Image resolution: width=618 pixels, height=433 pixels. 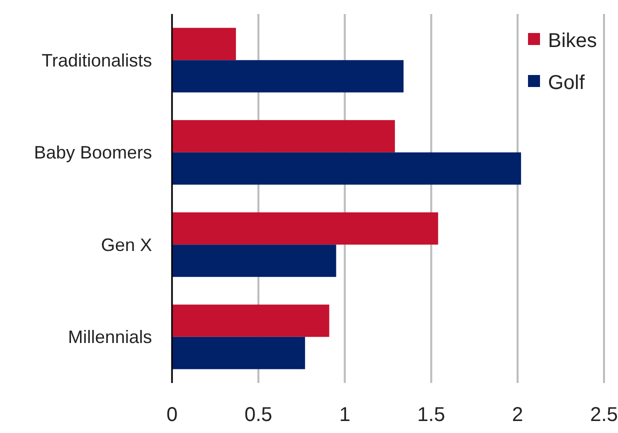 I want to click on x-tick-label: 1, so click(x=344, y=415).